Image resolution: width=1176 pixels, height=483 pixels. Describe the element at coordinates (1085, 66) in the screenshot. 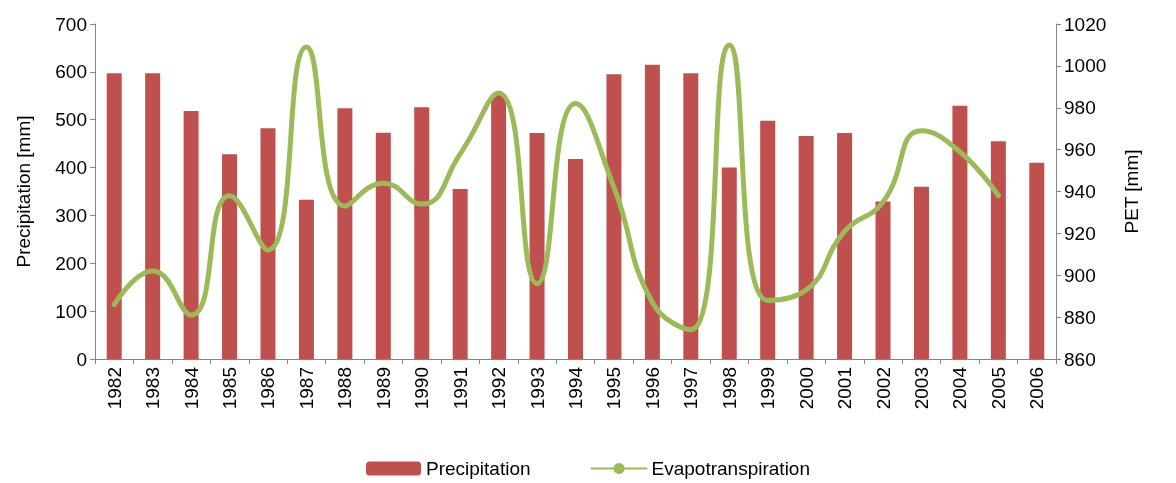

I see `y2-tick-label: 1000` at that location.